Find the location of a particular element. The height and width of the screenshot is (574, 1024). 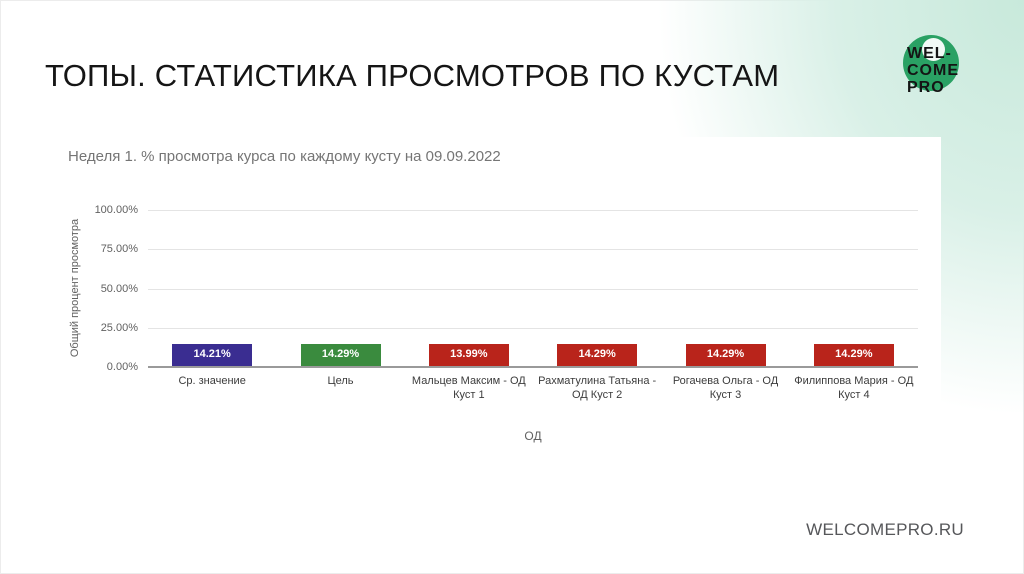

bar-value-label: 13.99% is located at coordinates (469, 354).